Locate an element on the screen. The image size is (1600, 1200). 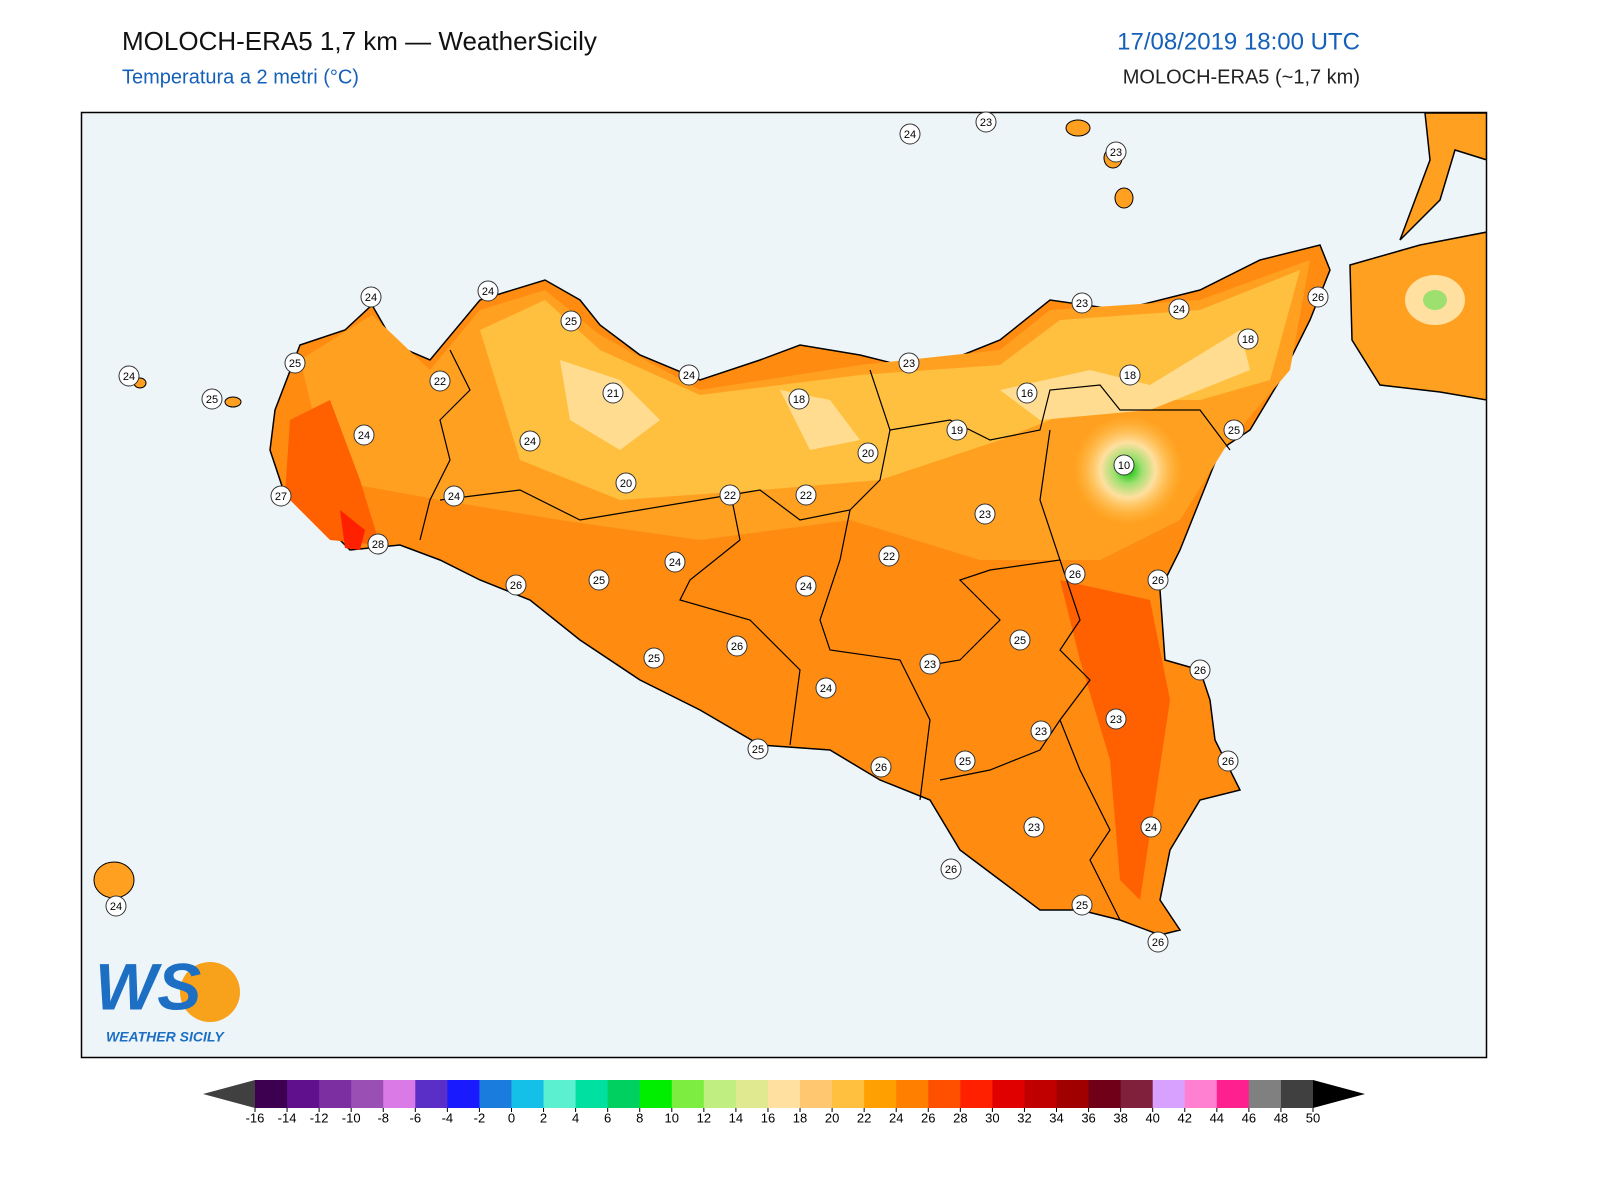
station-value: 19 is located at coordinates (957, 431).